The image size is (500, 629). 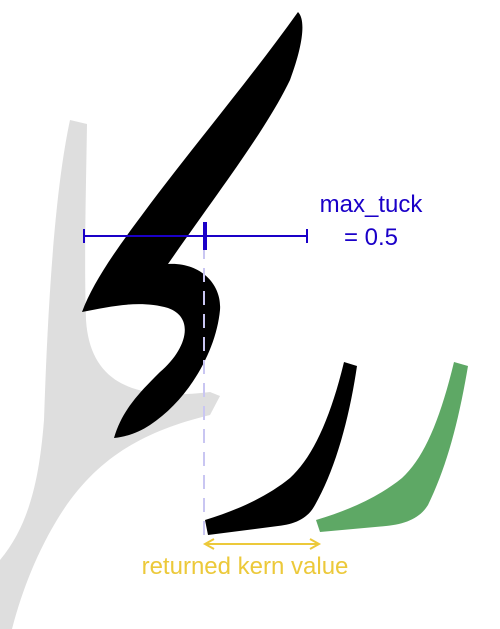 What do you see at coordinates (208, 544) in the screenshot?
I see `kern-arrow-left-head` at bounding box center [208, 544].